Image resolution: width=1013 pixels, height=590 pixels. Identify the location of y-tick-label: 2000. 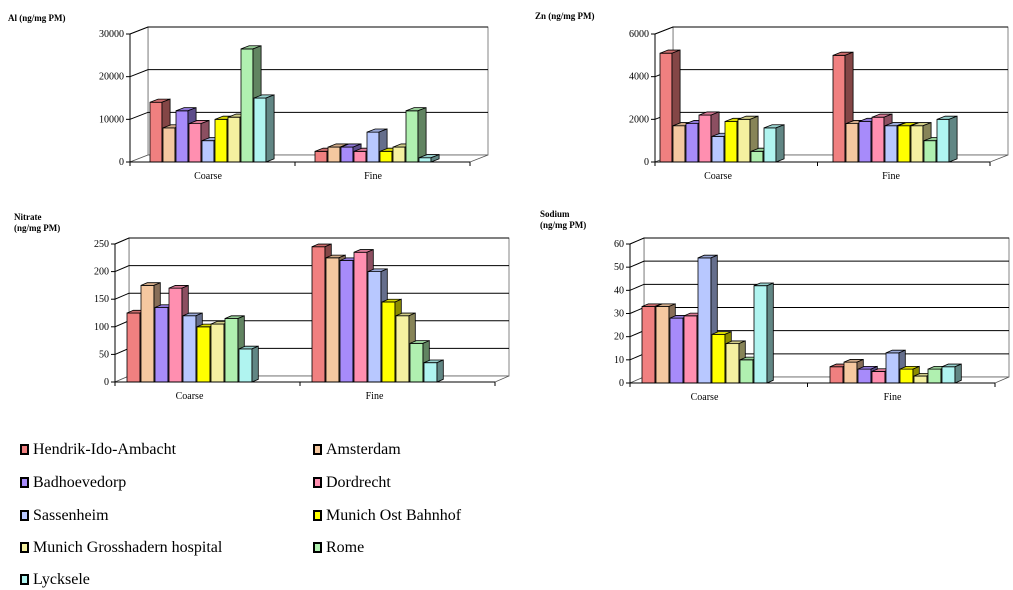
(639, 119).